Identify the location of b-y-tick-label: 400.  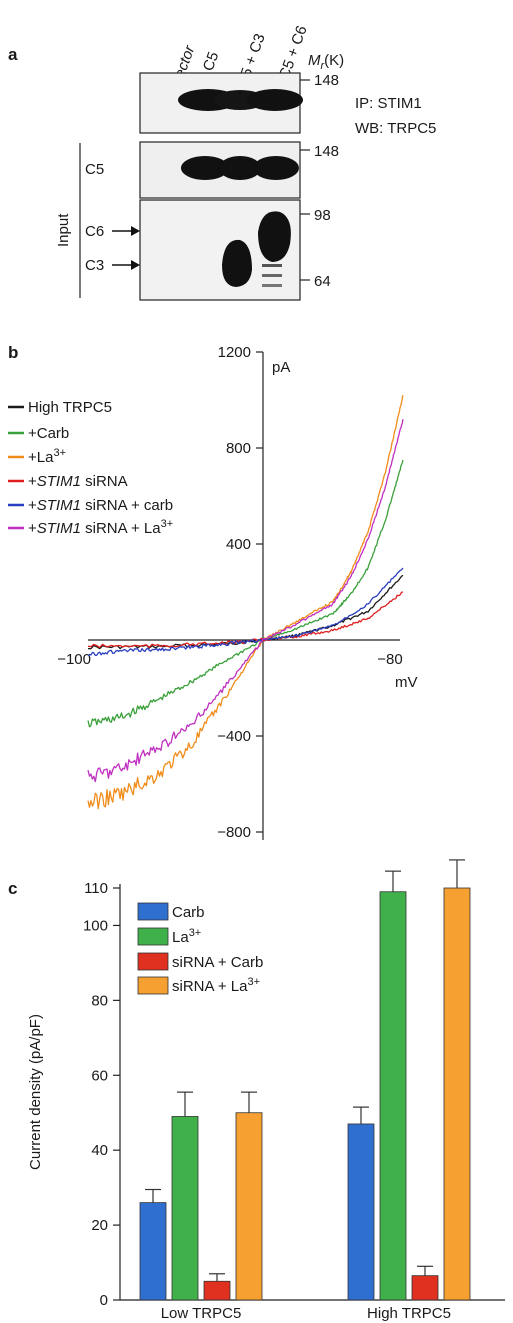
(238, 544).